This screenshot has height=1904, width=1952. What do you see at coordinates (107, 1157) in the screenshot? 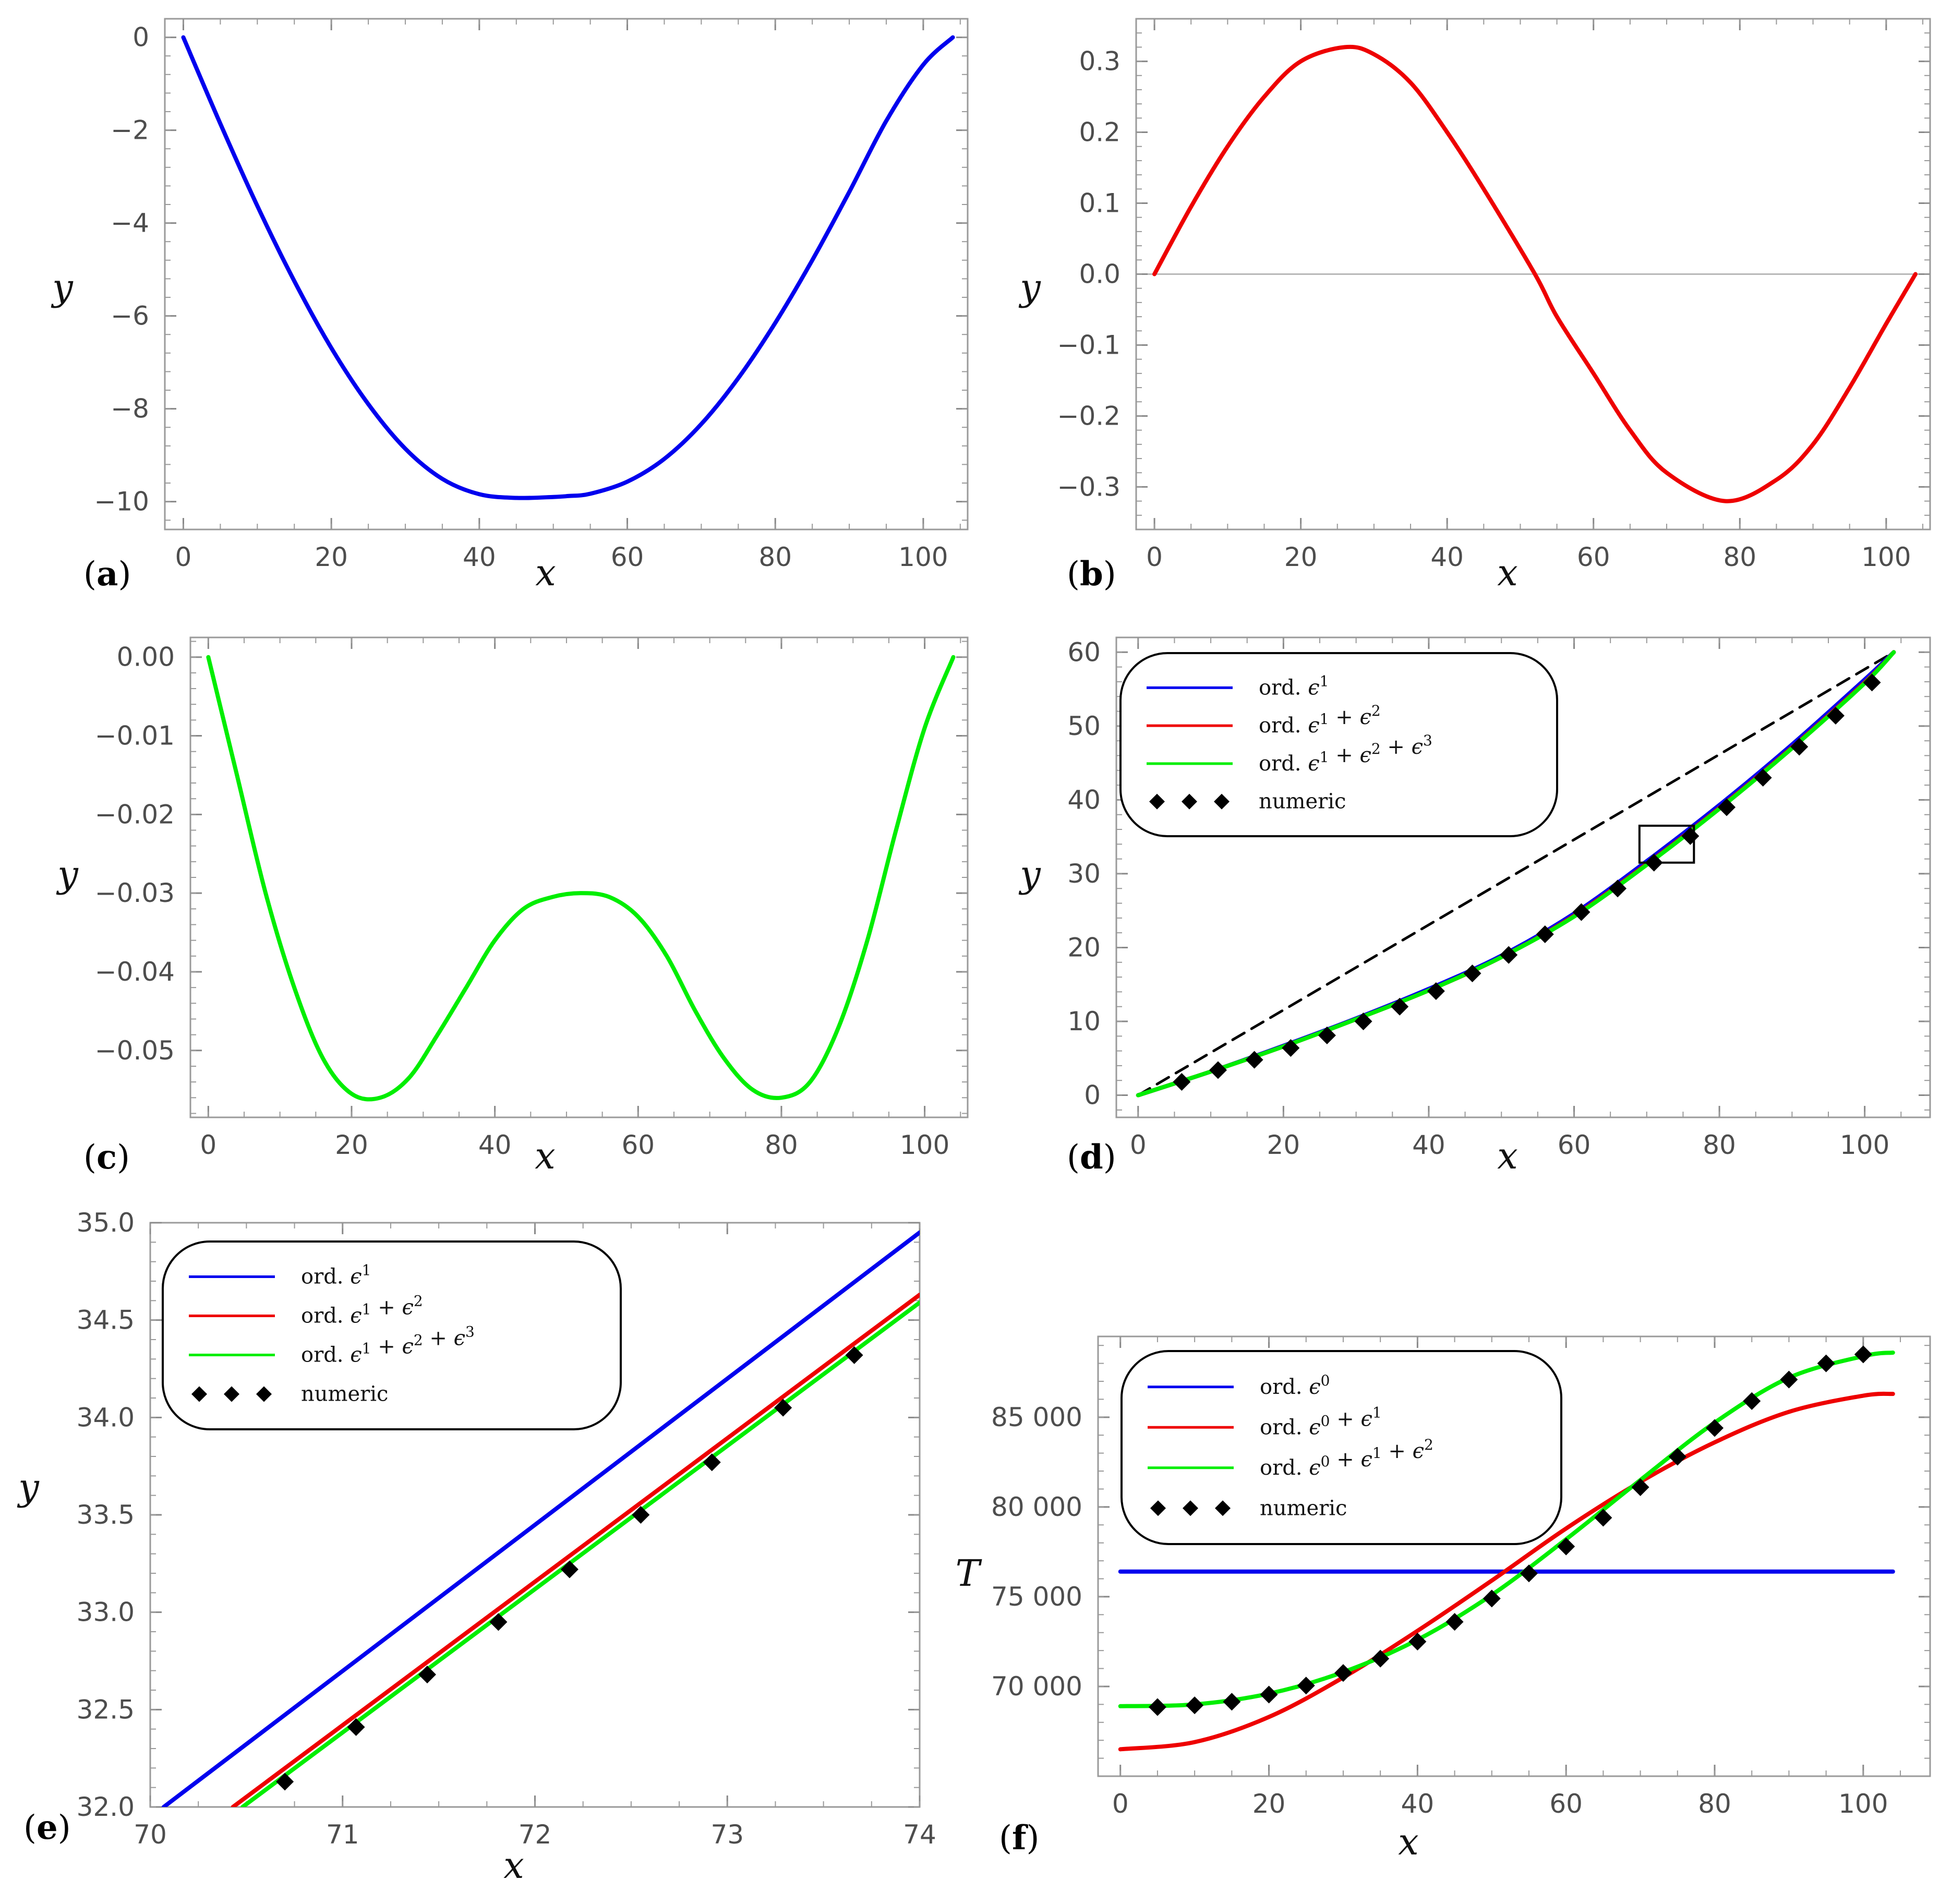
I see `panel-label-letter: c` at bounding box center [107, 1157].